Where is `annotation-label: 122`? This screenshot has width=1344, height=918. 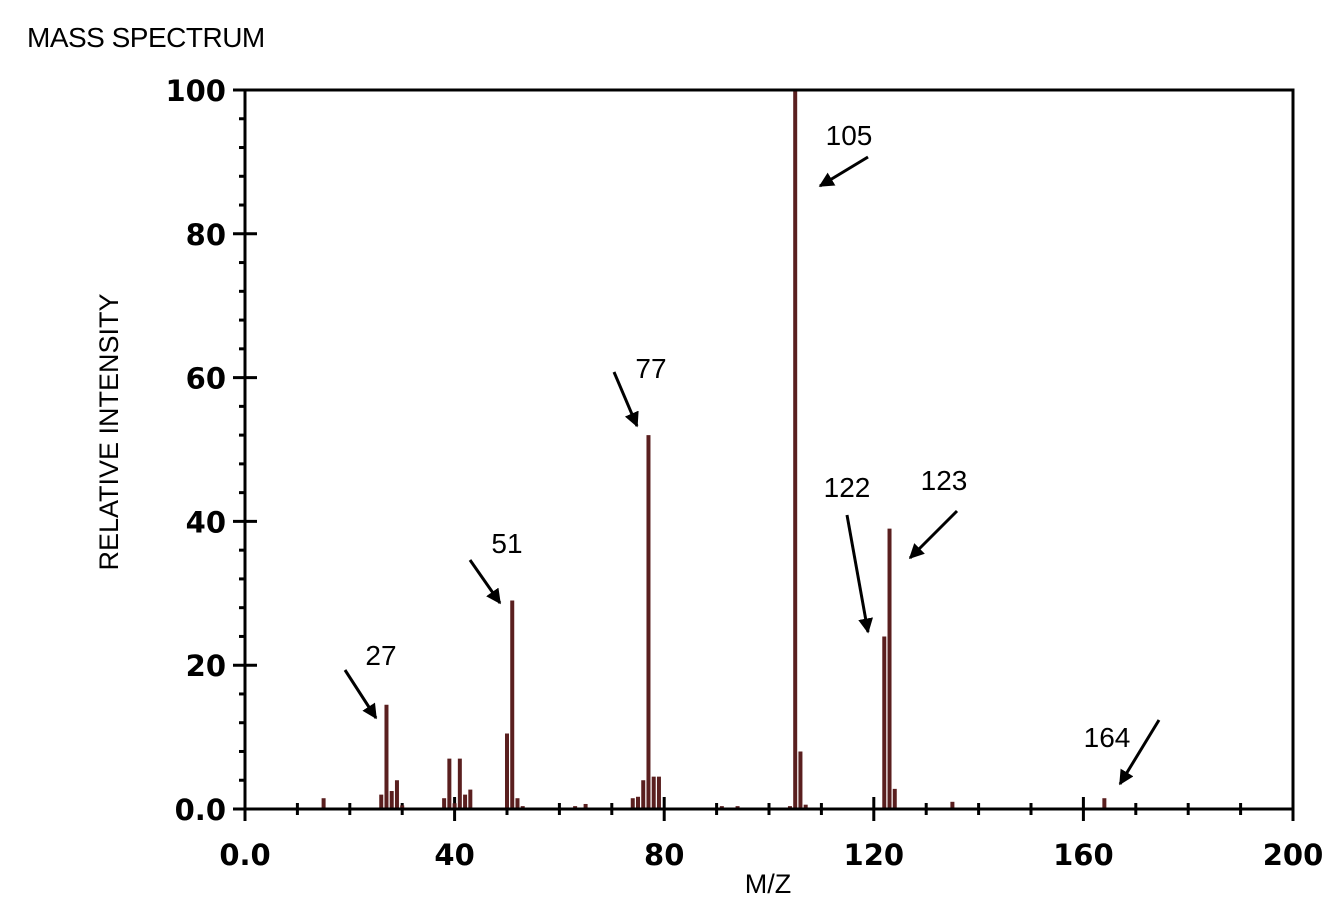 annotation-label: 122 is located at coordinates (847, 487).